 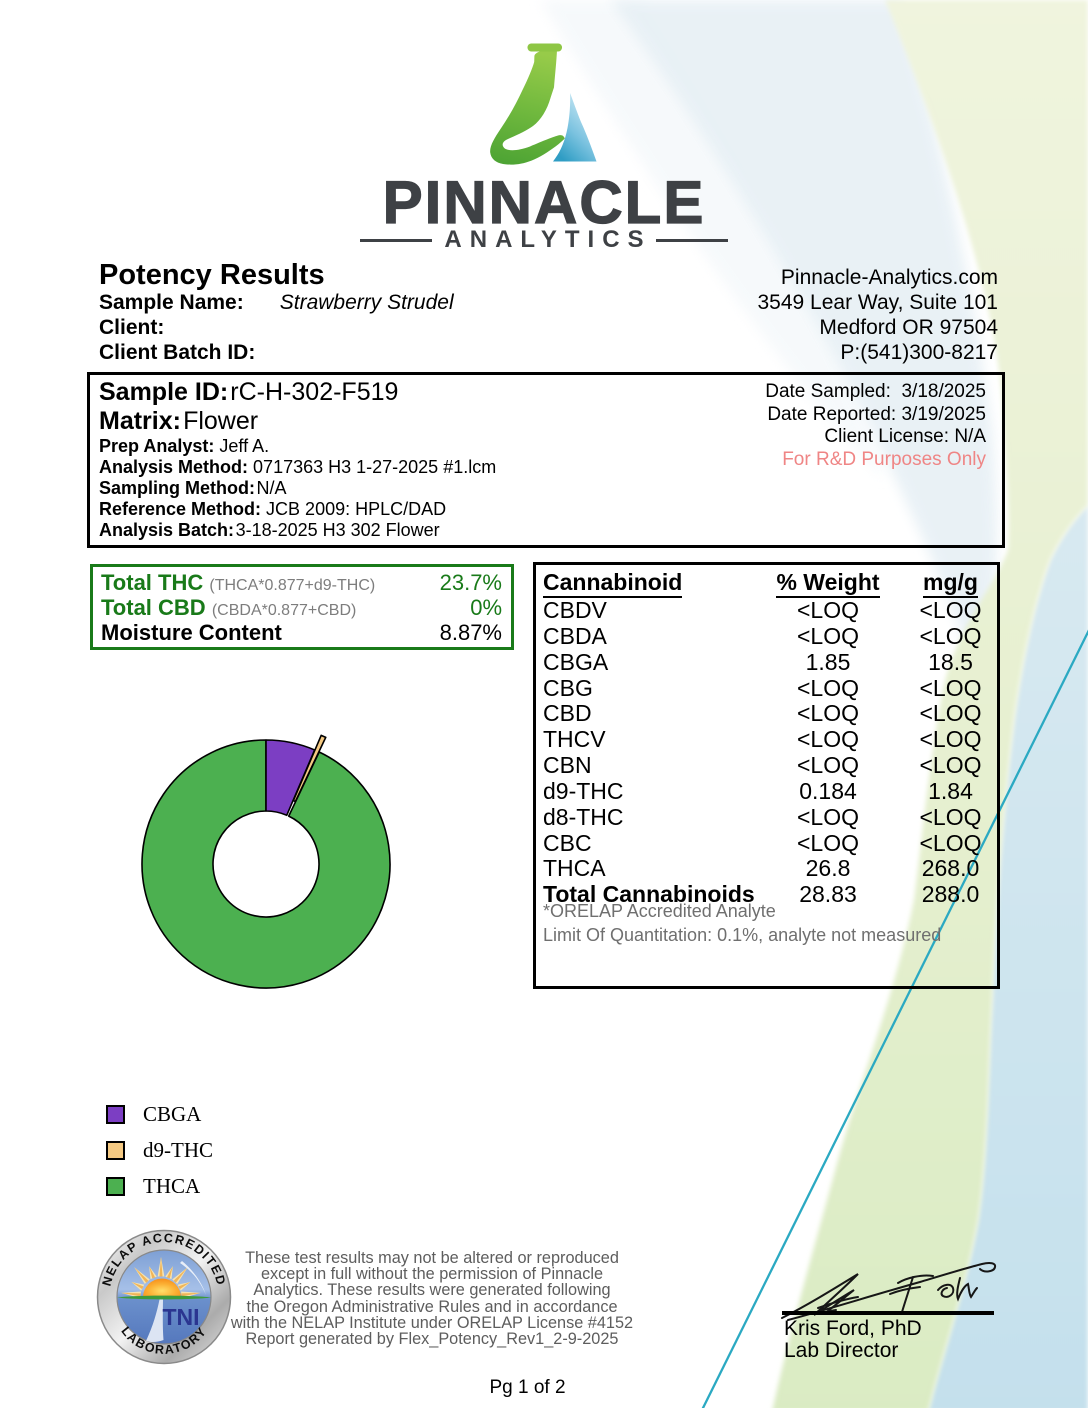 I want to click on footnote-orelap: *ORELAP Accredited Analyte, so click(x=659, y=911).